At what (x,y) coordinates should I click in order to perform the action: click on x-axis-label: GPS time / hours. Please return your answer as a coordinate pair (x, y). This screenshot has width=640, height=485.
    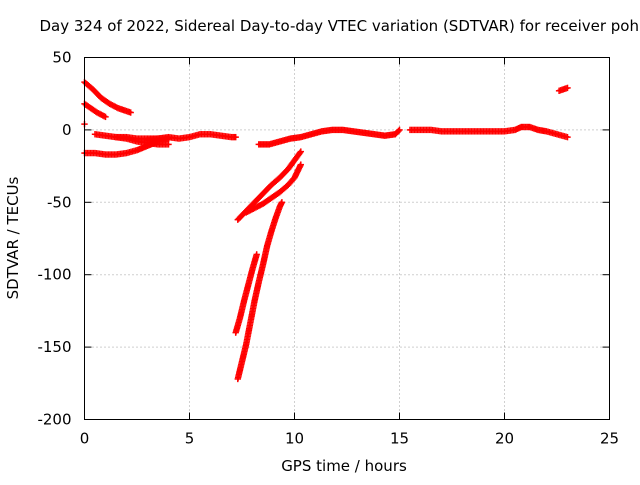
    Looking at the image, I should click on (344, 466).